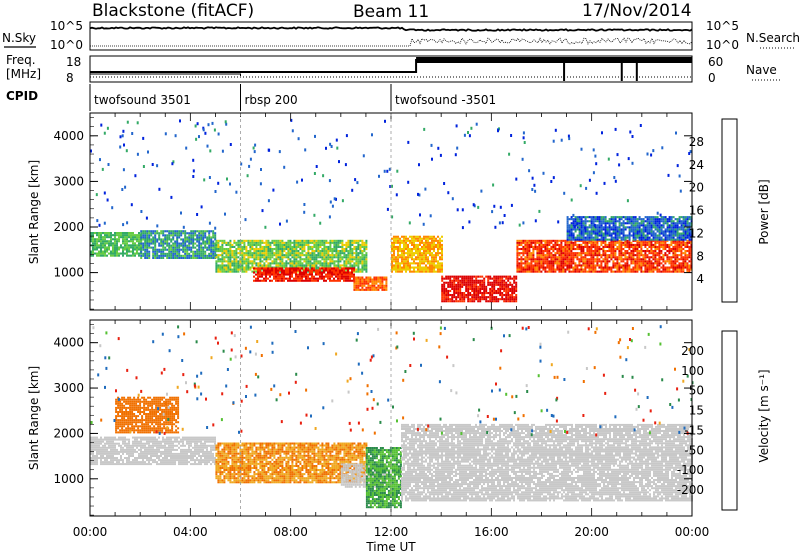 This screenshot has width=800, height=554. What do you see at coordinates (318, 274) in the screenshot?
I see `power-cell-1945` at bounding box center [318, 274].